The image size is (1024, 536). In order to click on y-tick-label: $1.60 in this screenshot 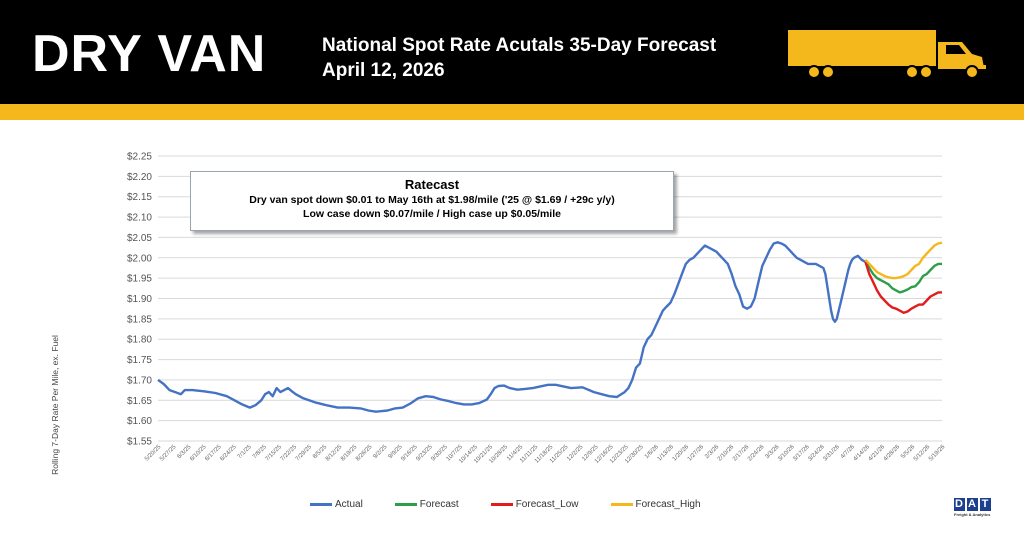, I will do `click(139, 421)`.